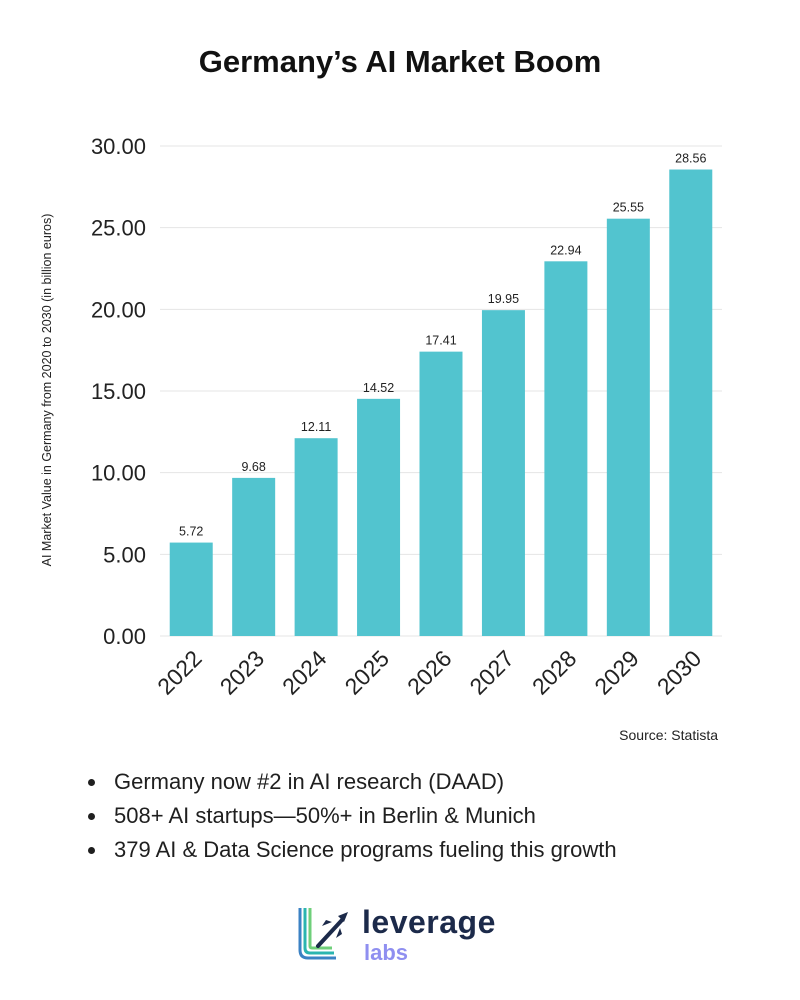 The height and width of the screenshot is (1000, 800). Describe the element at coordinates (253, 467) in the screenshot. I see `data-label: 9.68` at that location.